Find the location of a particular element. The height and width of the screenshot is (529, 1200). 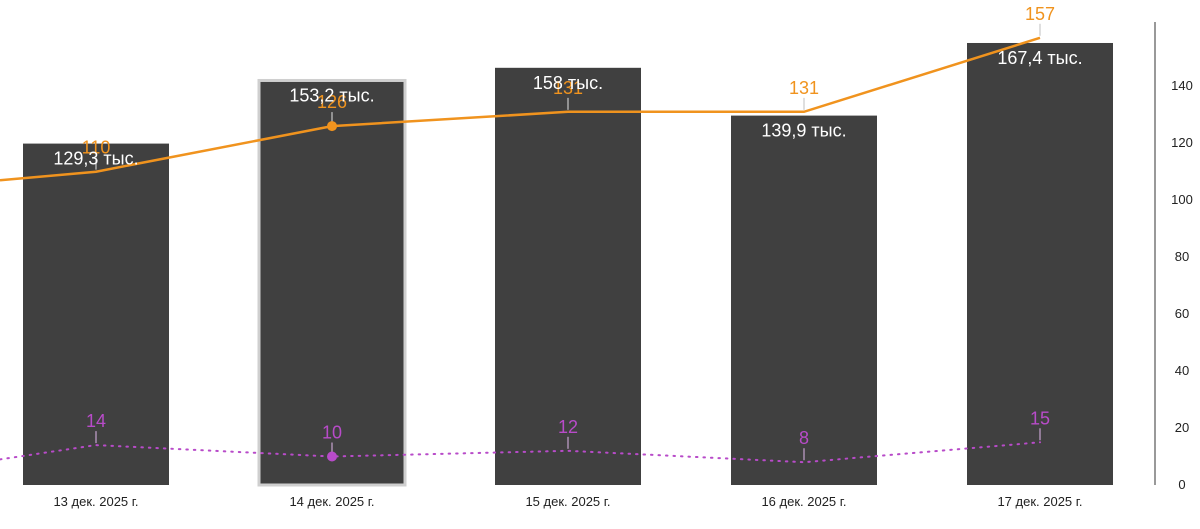

point-label-2-3: 12 is located at coordinates (568, 427).